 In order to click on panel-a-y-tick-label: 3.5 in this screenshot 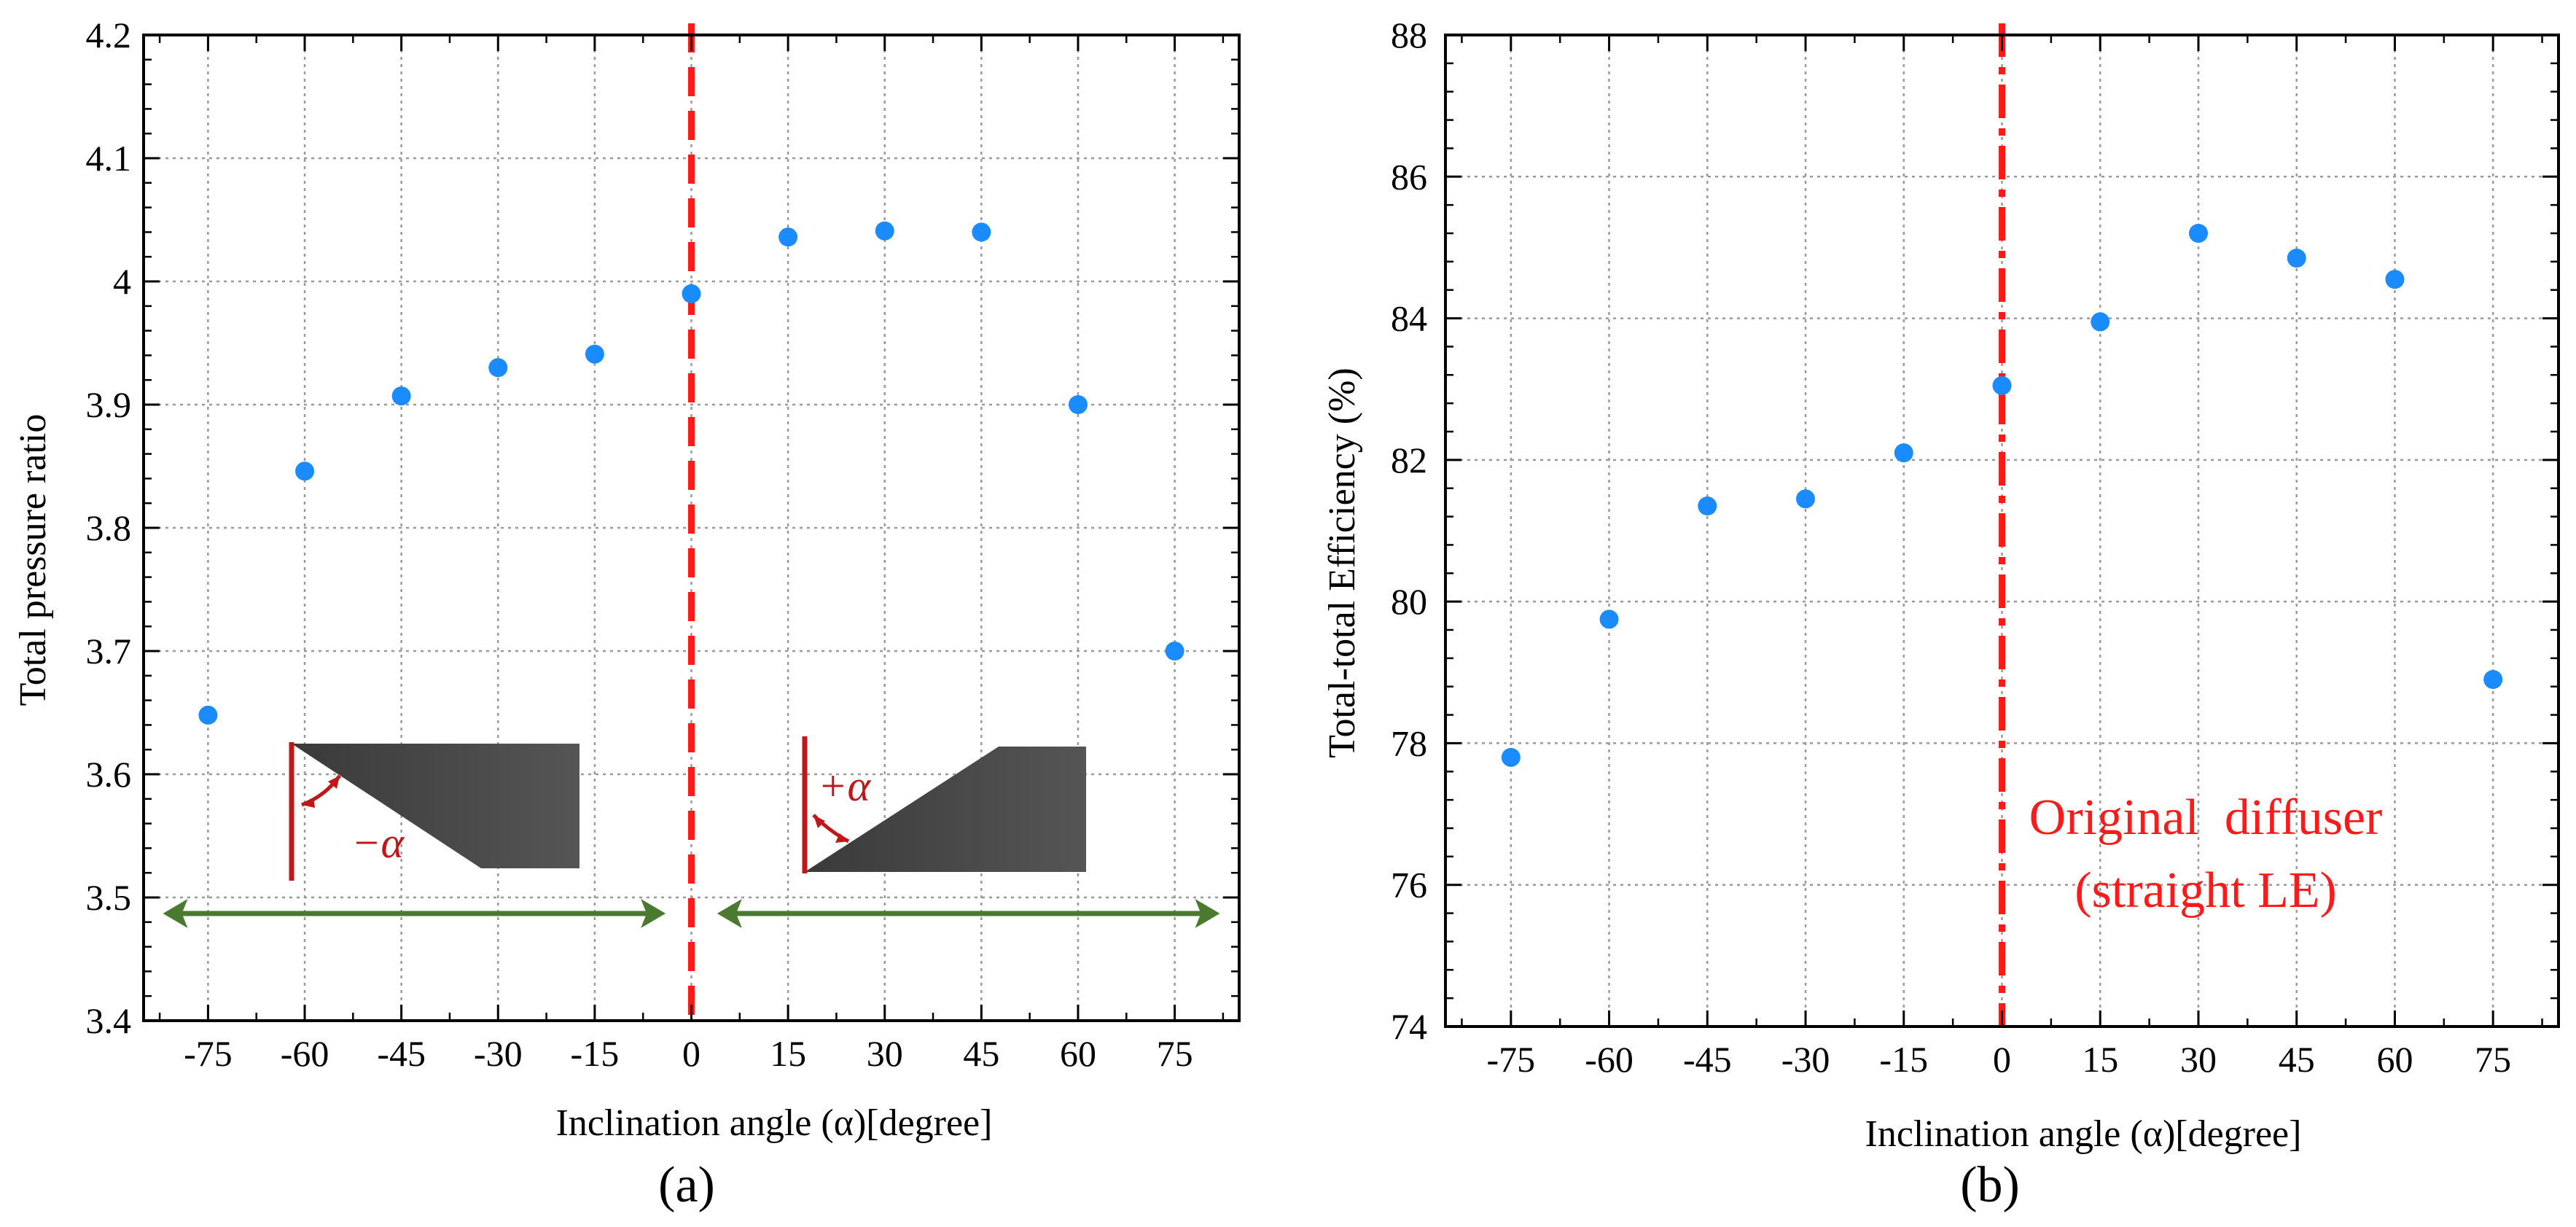, I will do `click(109, 897)`.